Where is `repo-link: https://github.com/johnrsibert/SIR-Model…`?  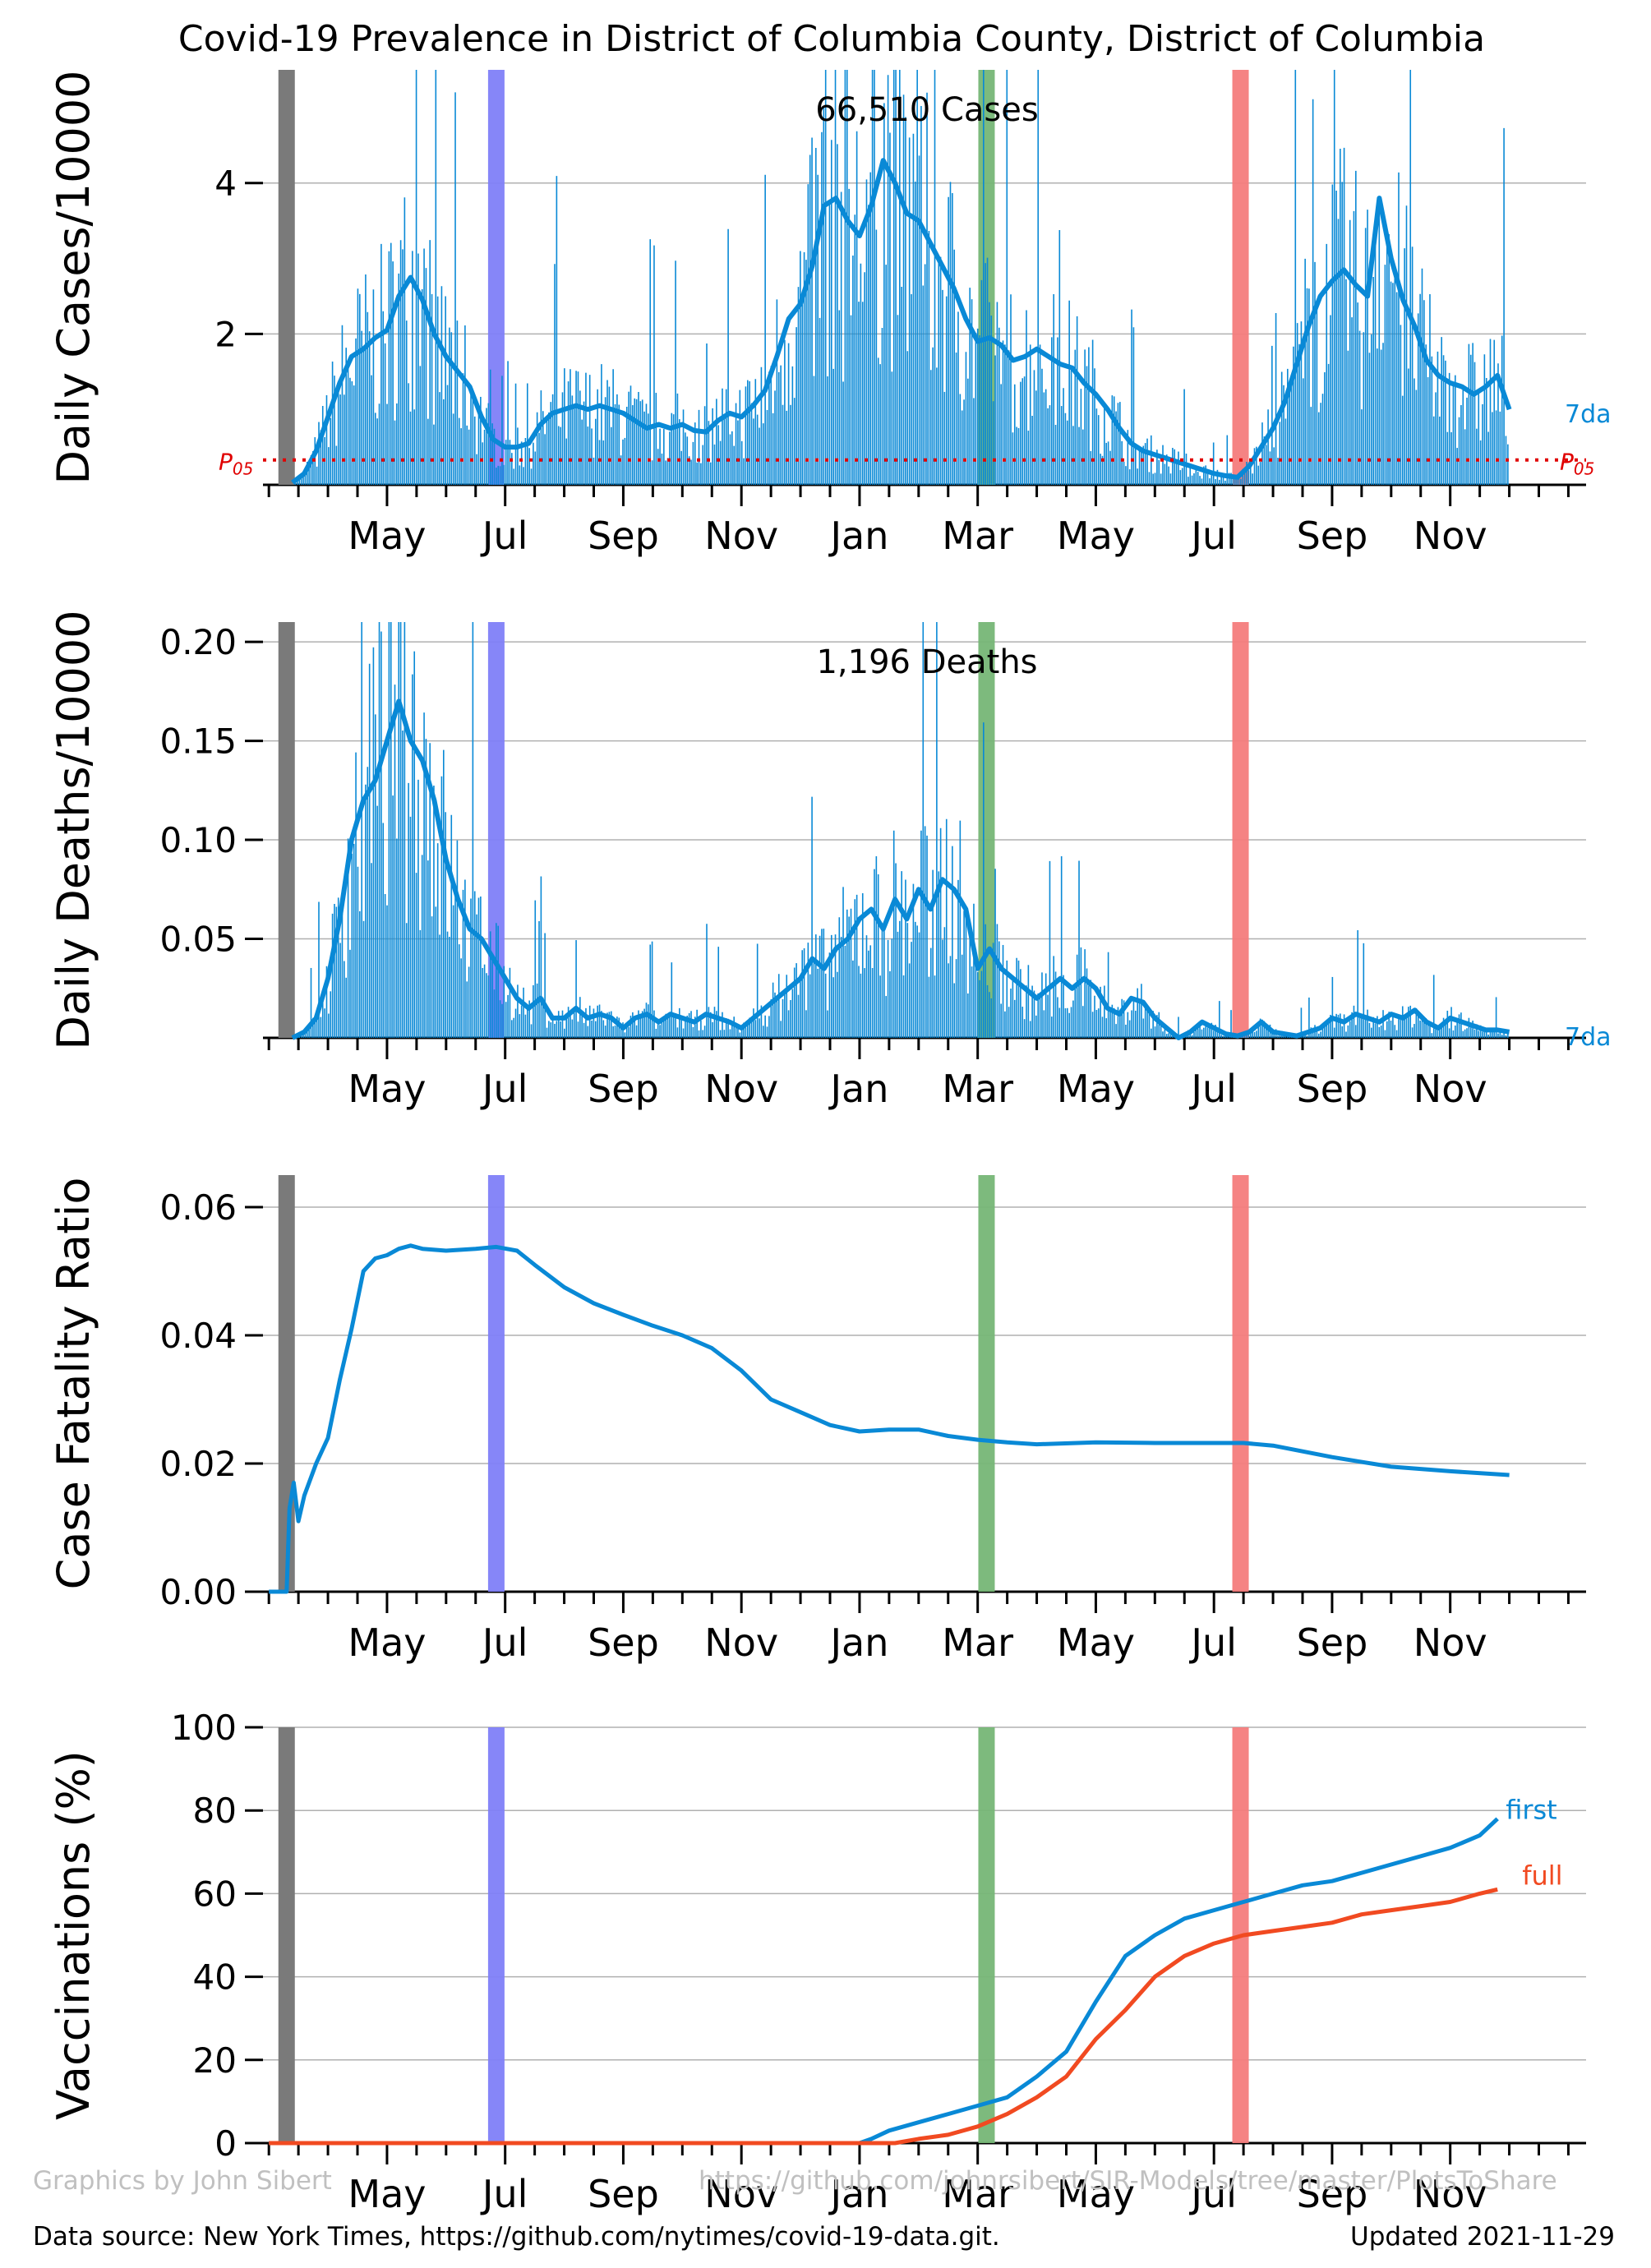 repo-link: https://github.com/johnrsibert/SIR-Model… is located at coordinates (1128, 2181).